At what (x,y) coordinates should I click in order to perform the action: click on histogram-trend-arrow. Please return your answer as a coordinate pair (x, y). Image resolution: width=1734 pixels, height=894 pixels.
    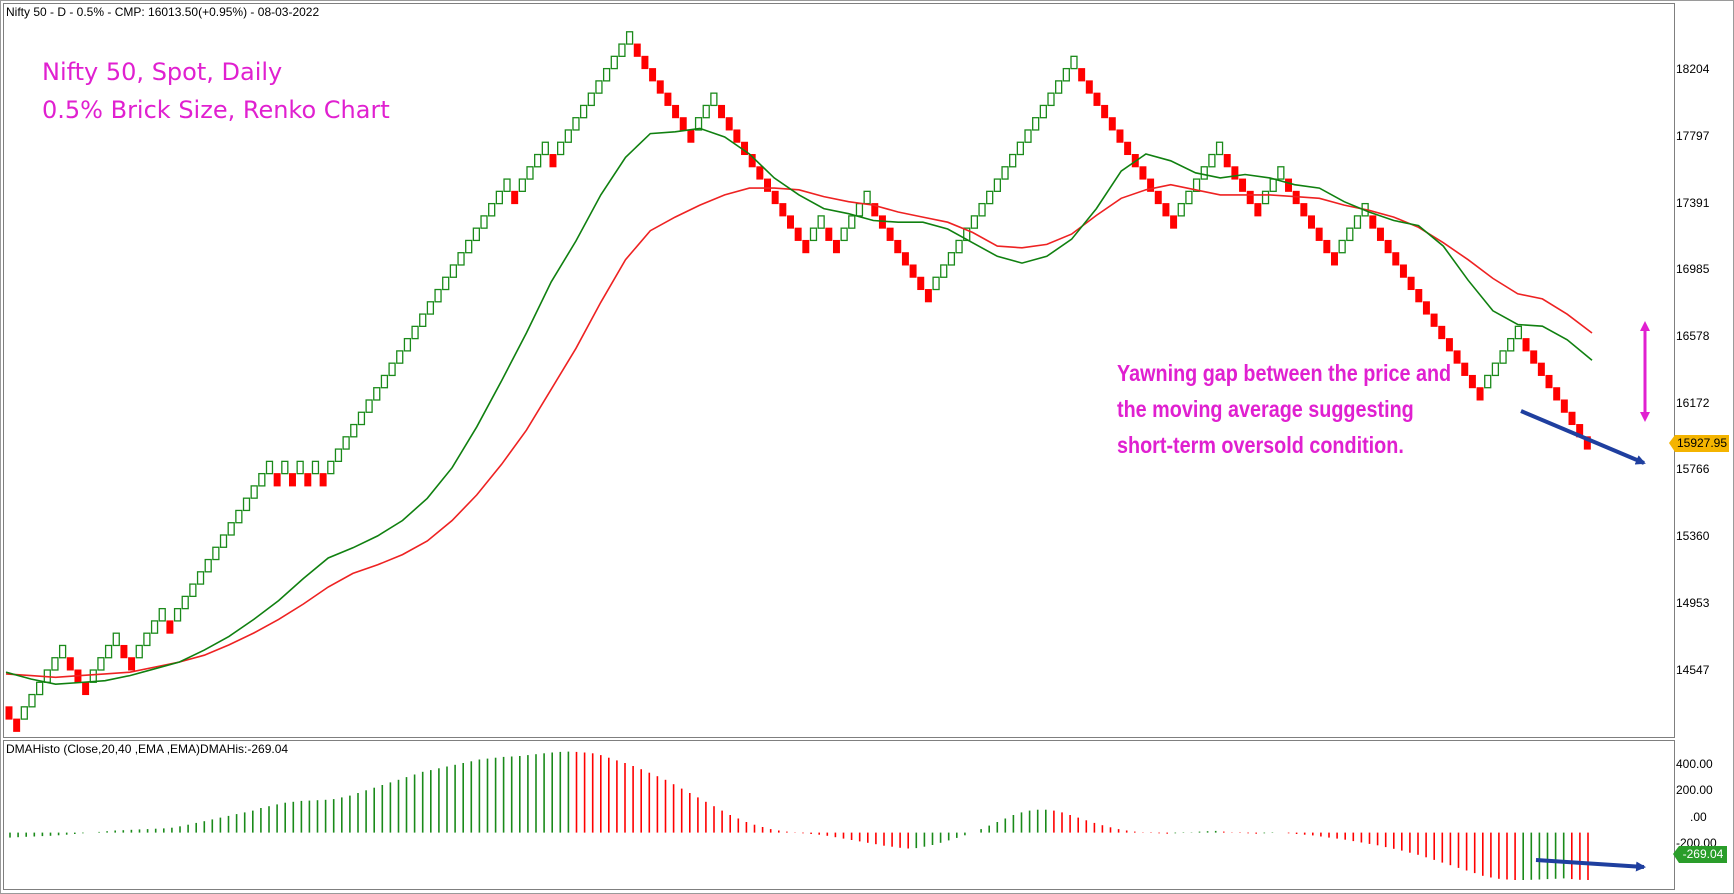
    Looking at the image, I should click on (1590, 865).